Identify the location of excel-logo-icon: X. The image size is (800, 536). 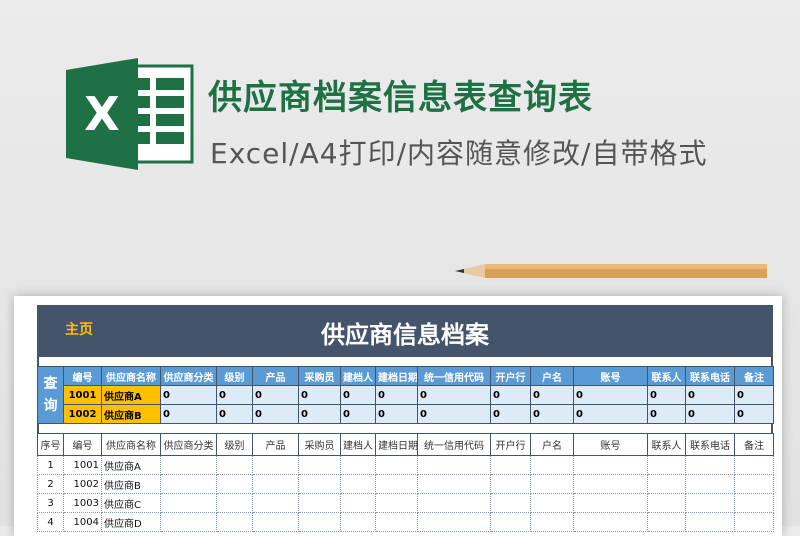
(130, 114).